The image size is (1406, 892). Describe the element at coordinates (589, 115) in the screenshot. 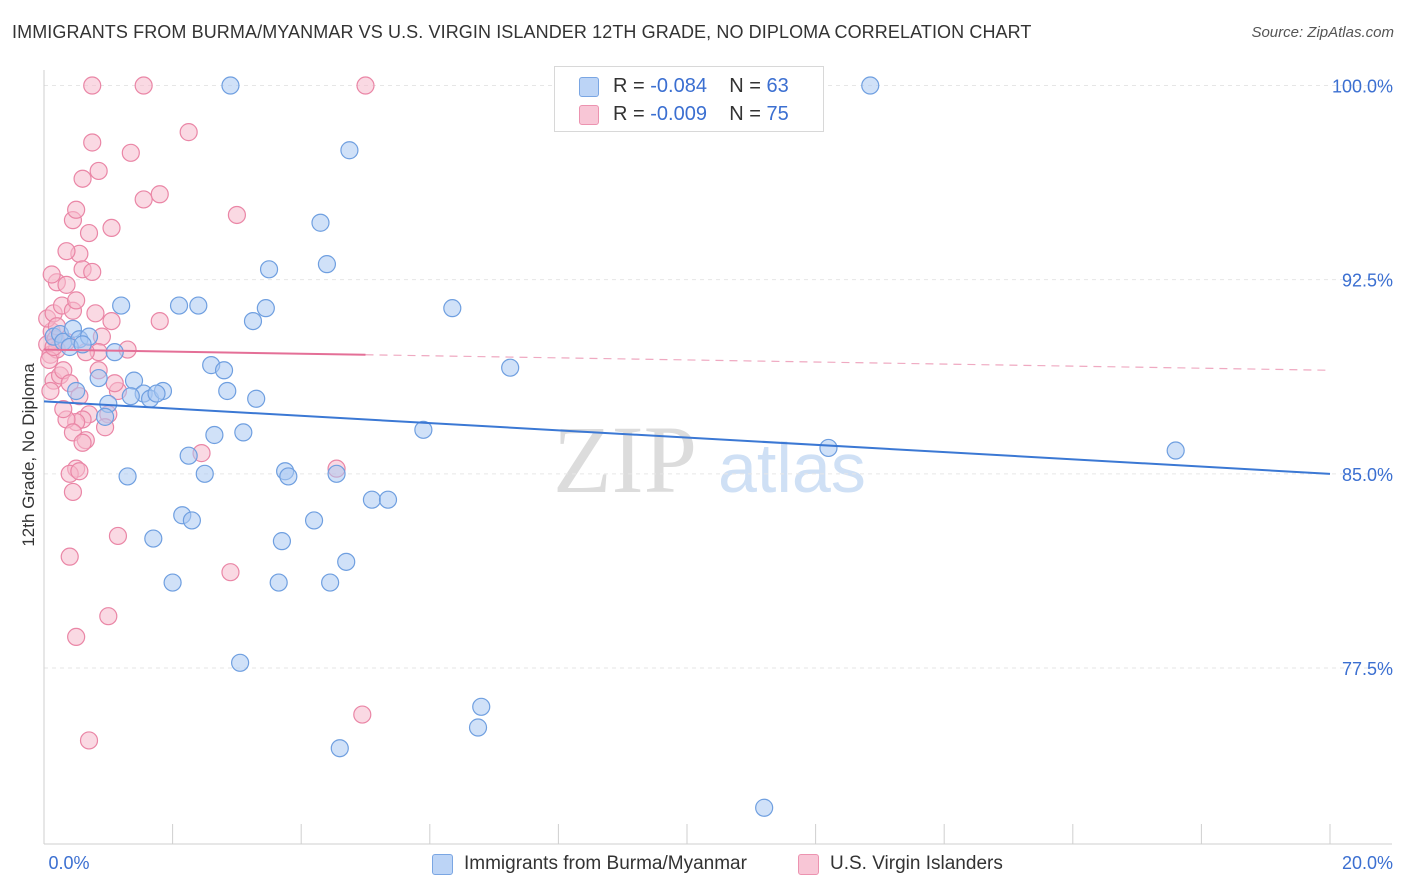

I see `legend-swatch-pink` at that location.